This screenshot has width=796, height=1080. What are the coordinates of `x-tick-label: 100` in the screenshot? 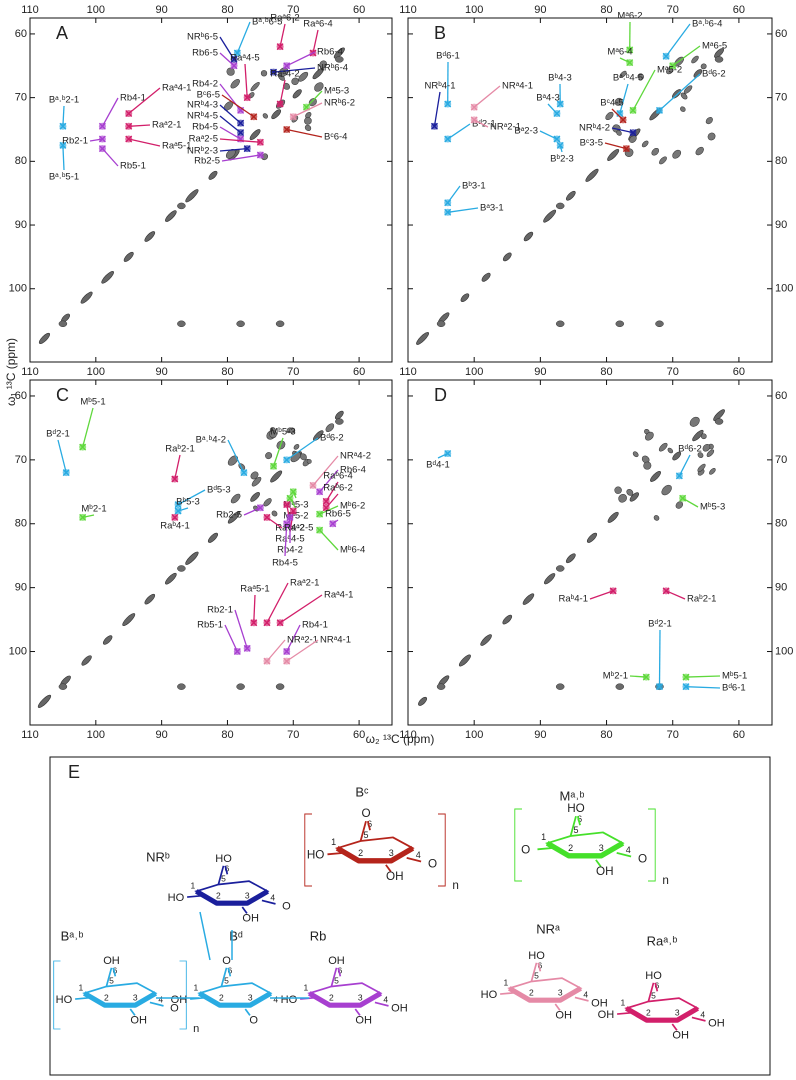 It's located at (96, 10).